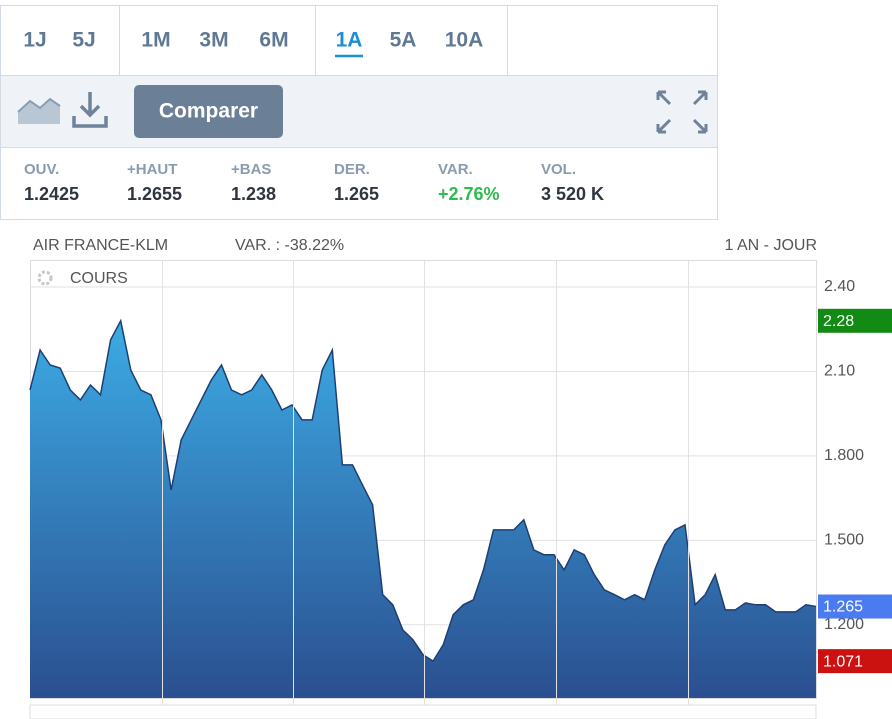 This screenshot has width=892, height=719. Describe the element at coordinates (843, 607) in the screenshot. I see `price-marker-label: 1.265` at that location.